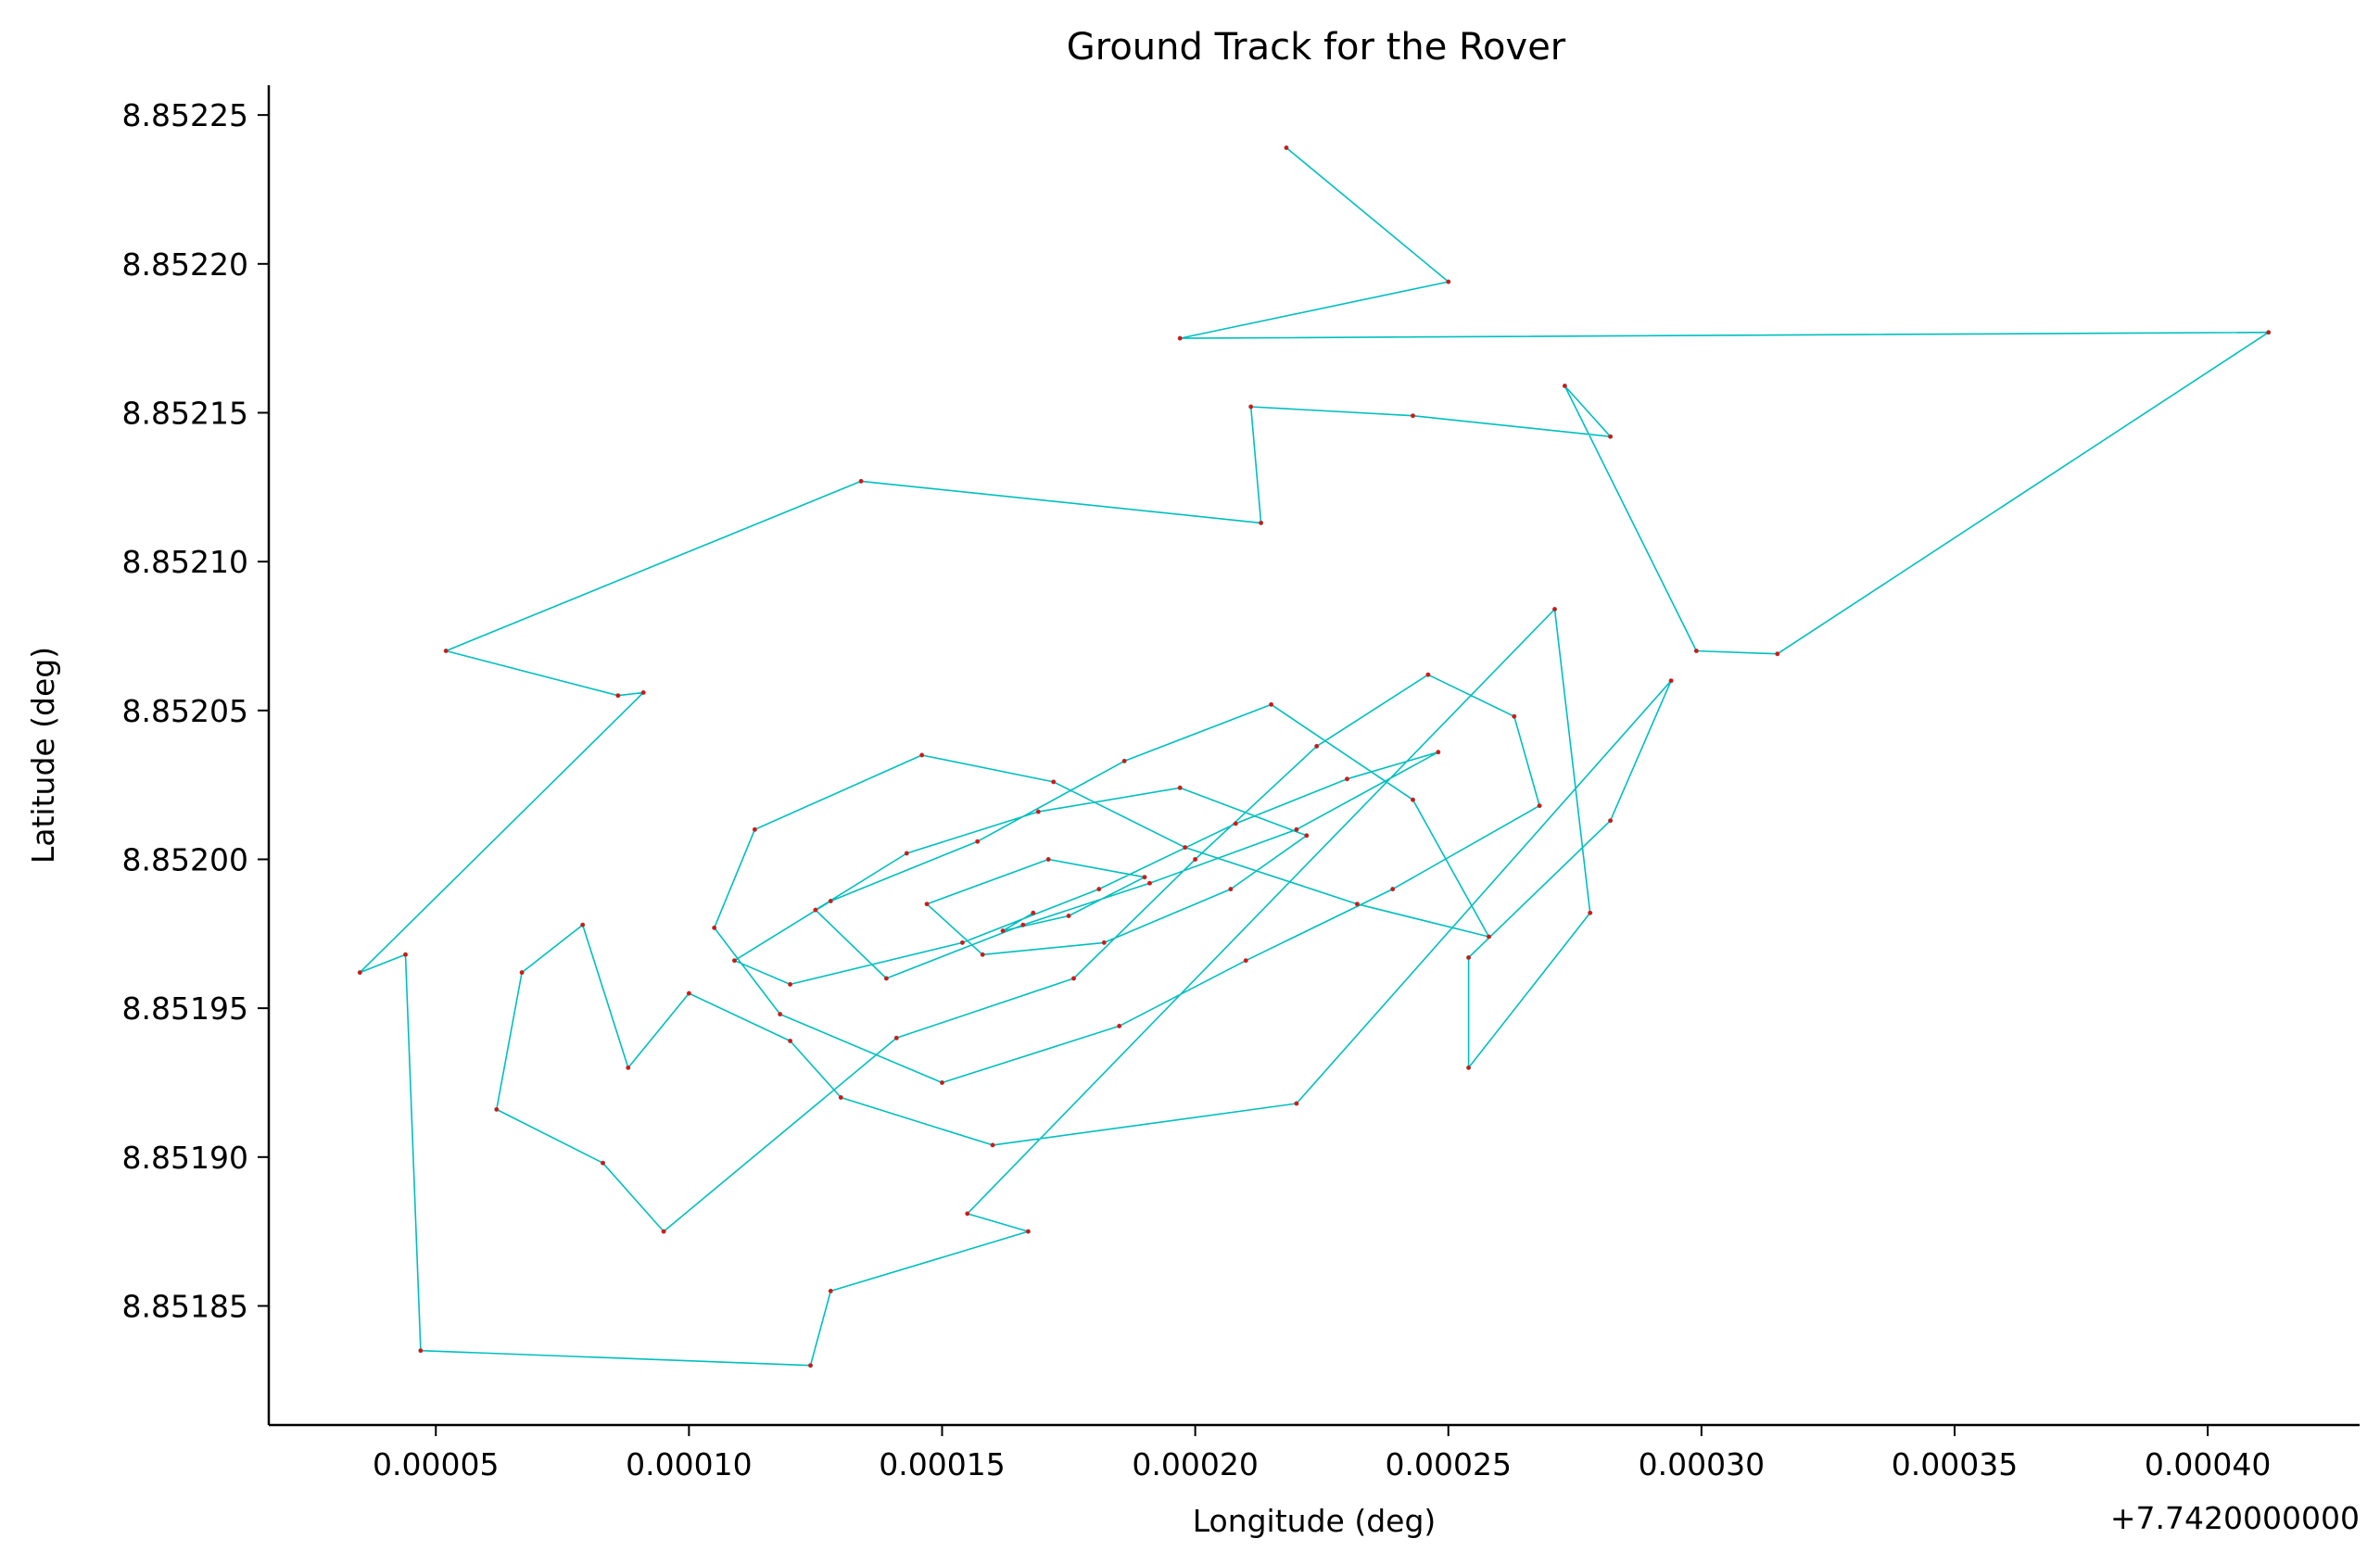 Image resolution: width=2380 pixels, height=1564 pixels. What do you see at coordinates (185, 1158) in the screenshot?
I see `y-tick-label: 8.85190` at bounding box center [185, 1158].